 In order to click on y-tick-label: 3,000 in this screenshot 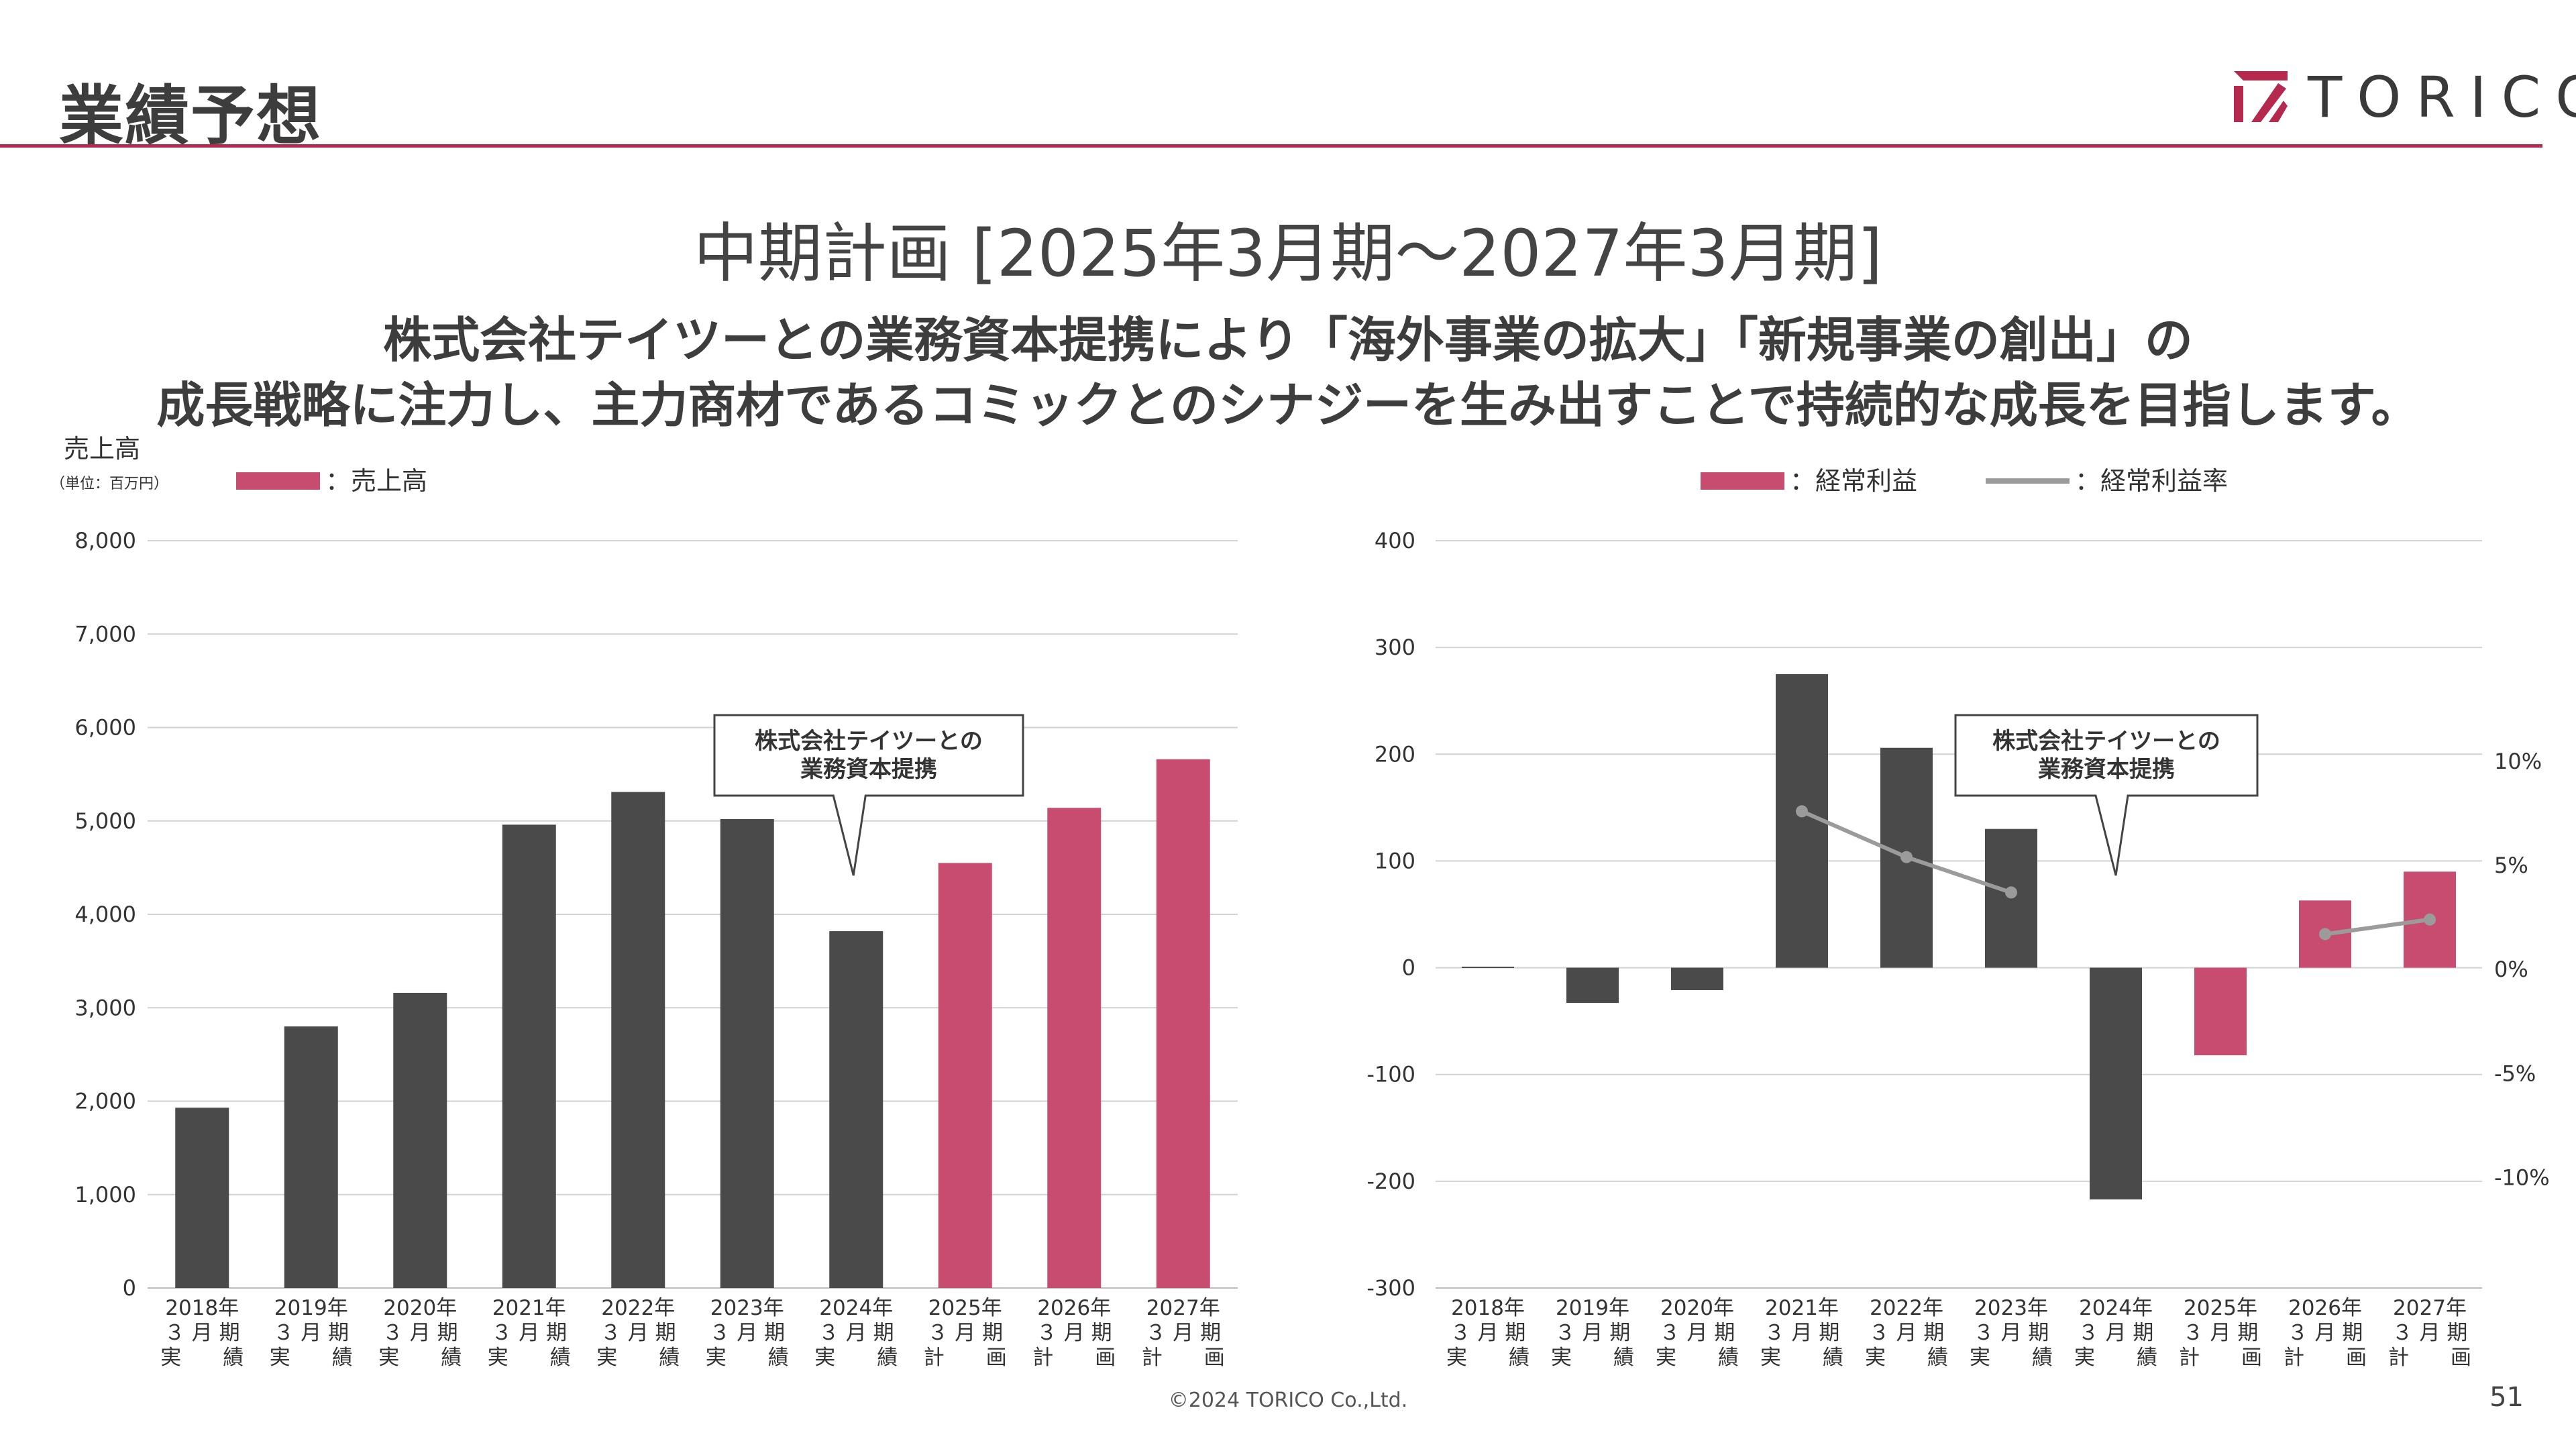, I will do `click(105, 1007)`.